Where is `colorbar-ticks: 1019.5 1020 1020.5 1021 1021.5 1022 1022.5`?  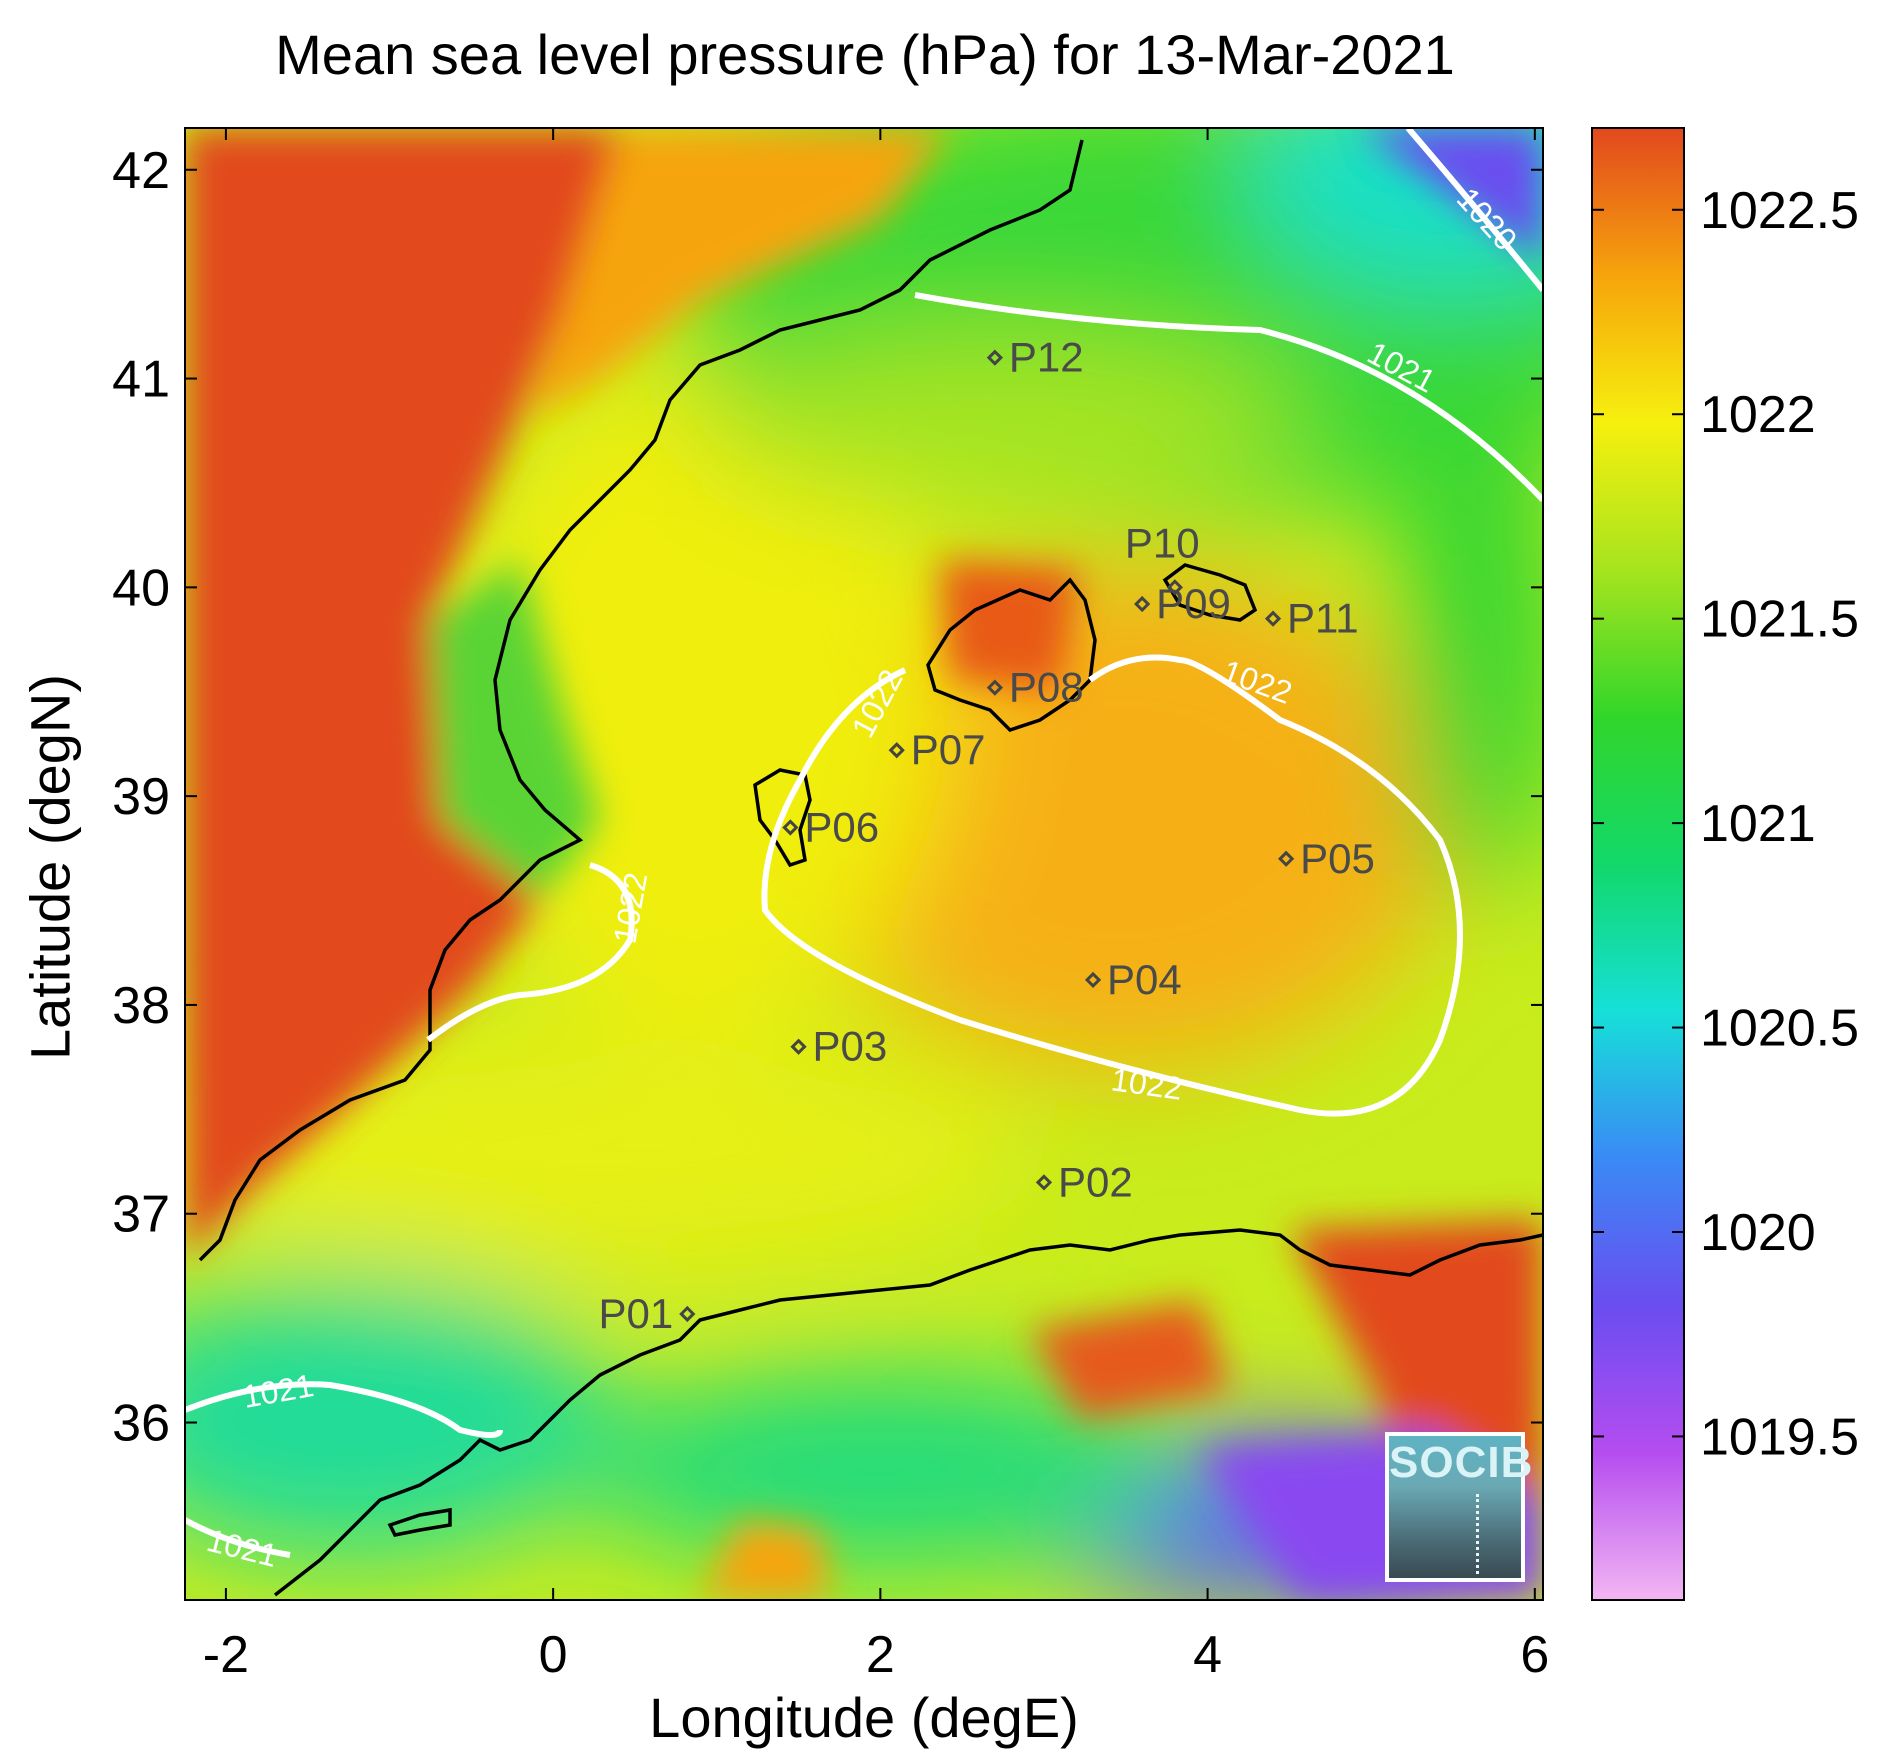
colorbar-ticks: 1019.5 1020 1020.5 1021 1021.5 1022 1022.5 is located at coordinates (1725, 824).